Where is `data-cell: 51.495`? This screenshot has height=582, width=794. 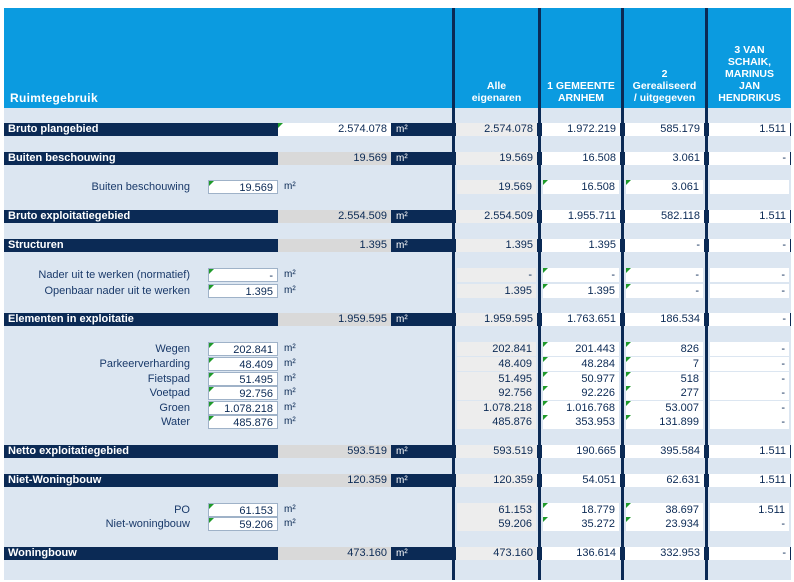 data-cell: 51.495 is located at coordinates (496, 379).